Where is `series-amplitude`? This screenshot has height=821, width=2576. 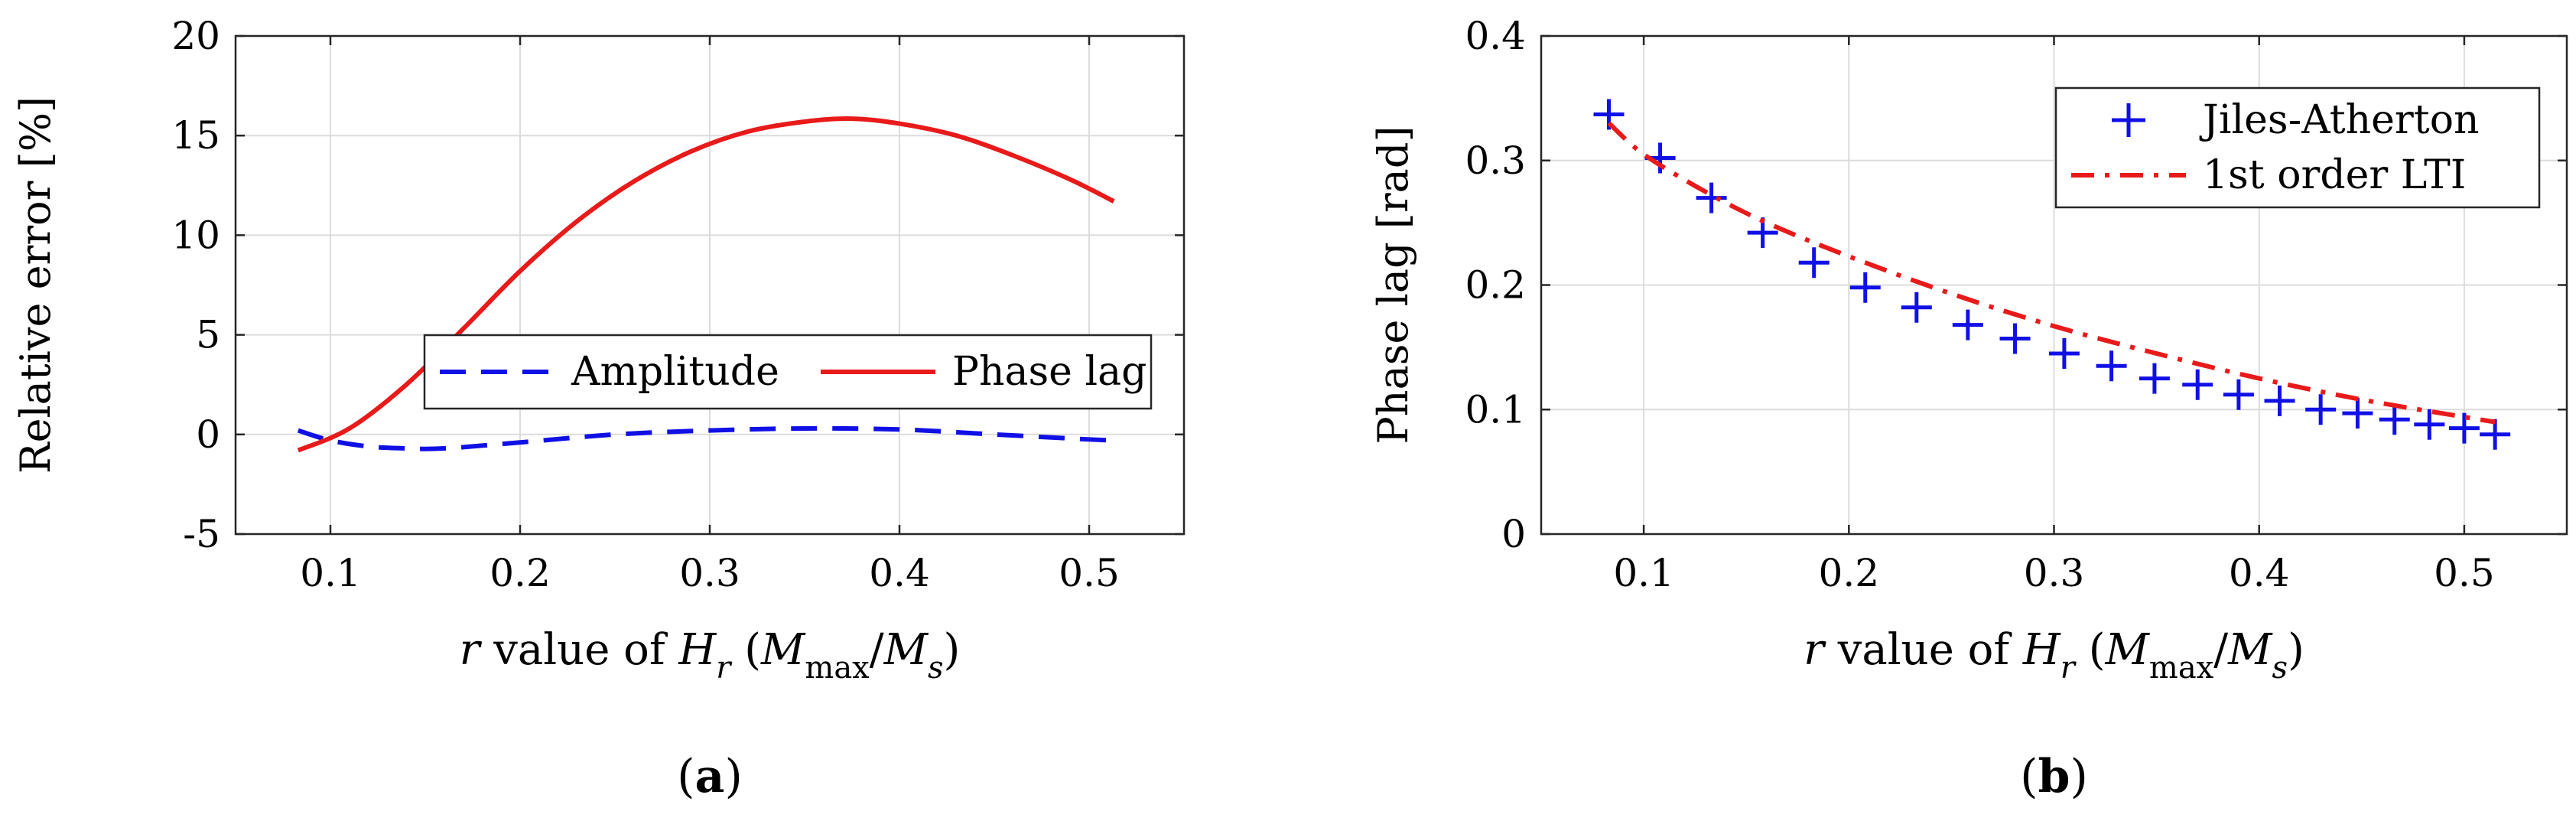 series-amplitude is located at coordinates (705, 438).